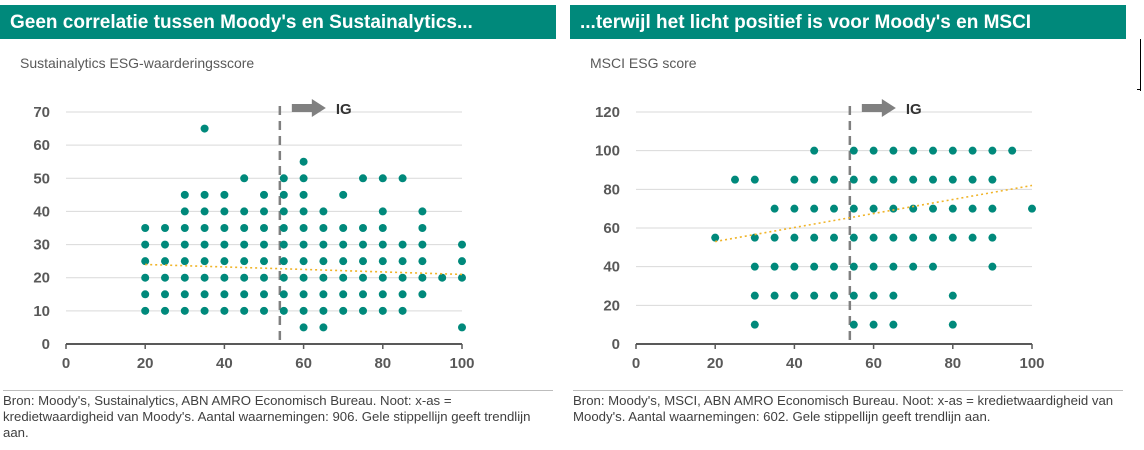  Describe the element at coordinates (611, 267) in the screenshot. I see `y-tick-label: 40` at that location.